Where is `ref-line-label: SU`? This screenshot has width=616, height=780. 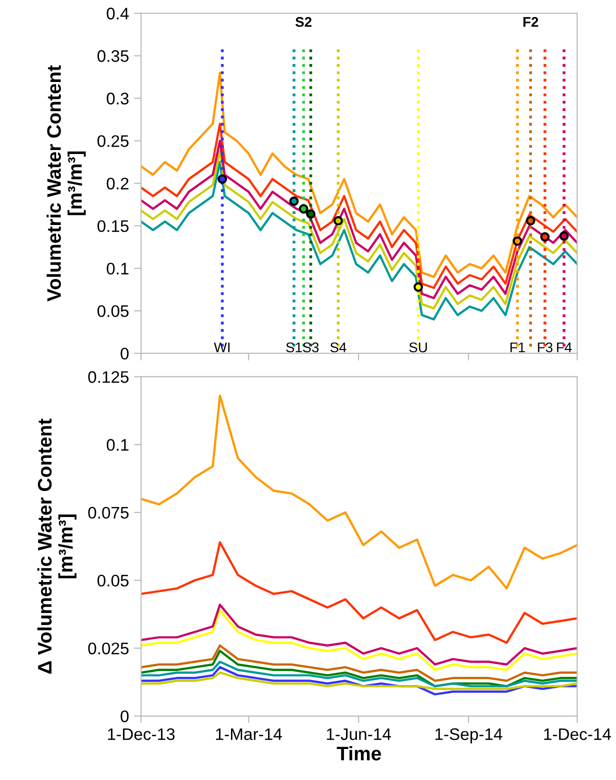
ref-line-label: SU is located at coordinates (418, 347).